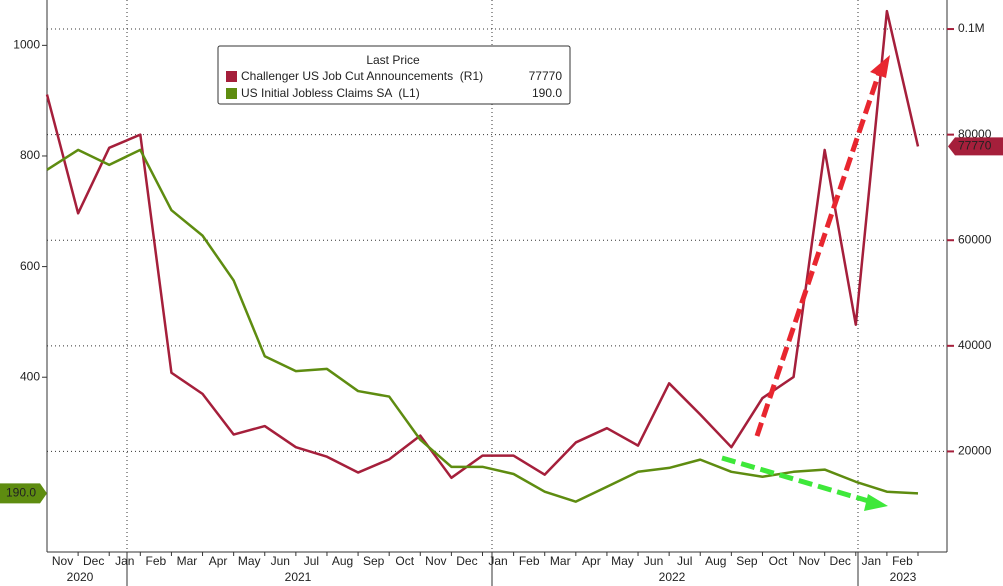  What do you see at coordinates (880, 66) in the screenshot?
I see `red-arrow-head` at bounding box center [880, 66].